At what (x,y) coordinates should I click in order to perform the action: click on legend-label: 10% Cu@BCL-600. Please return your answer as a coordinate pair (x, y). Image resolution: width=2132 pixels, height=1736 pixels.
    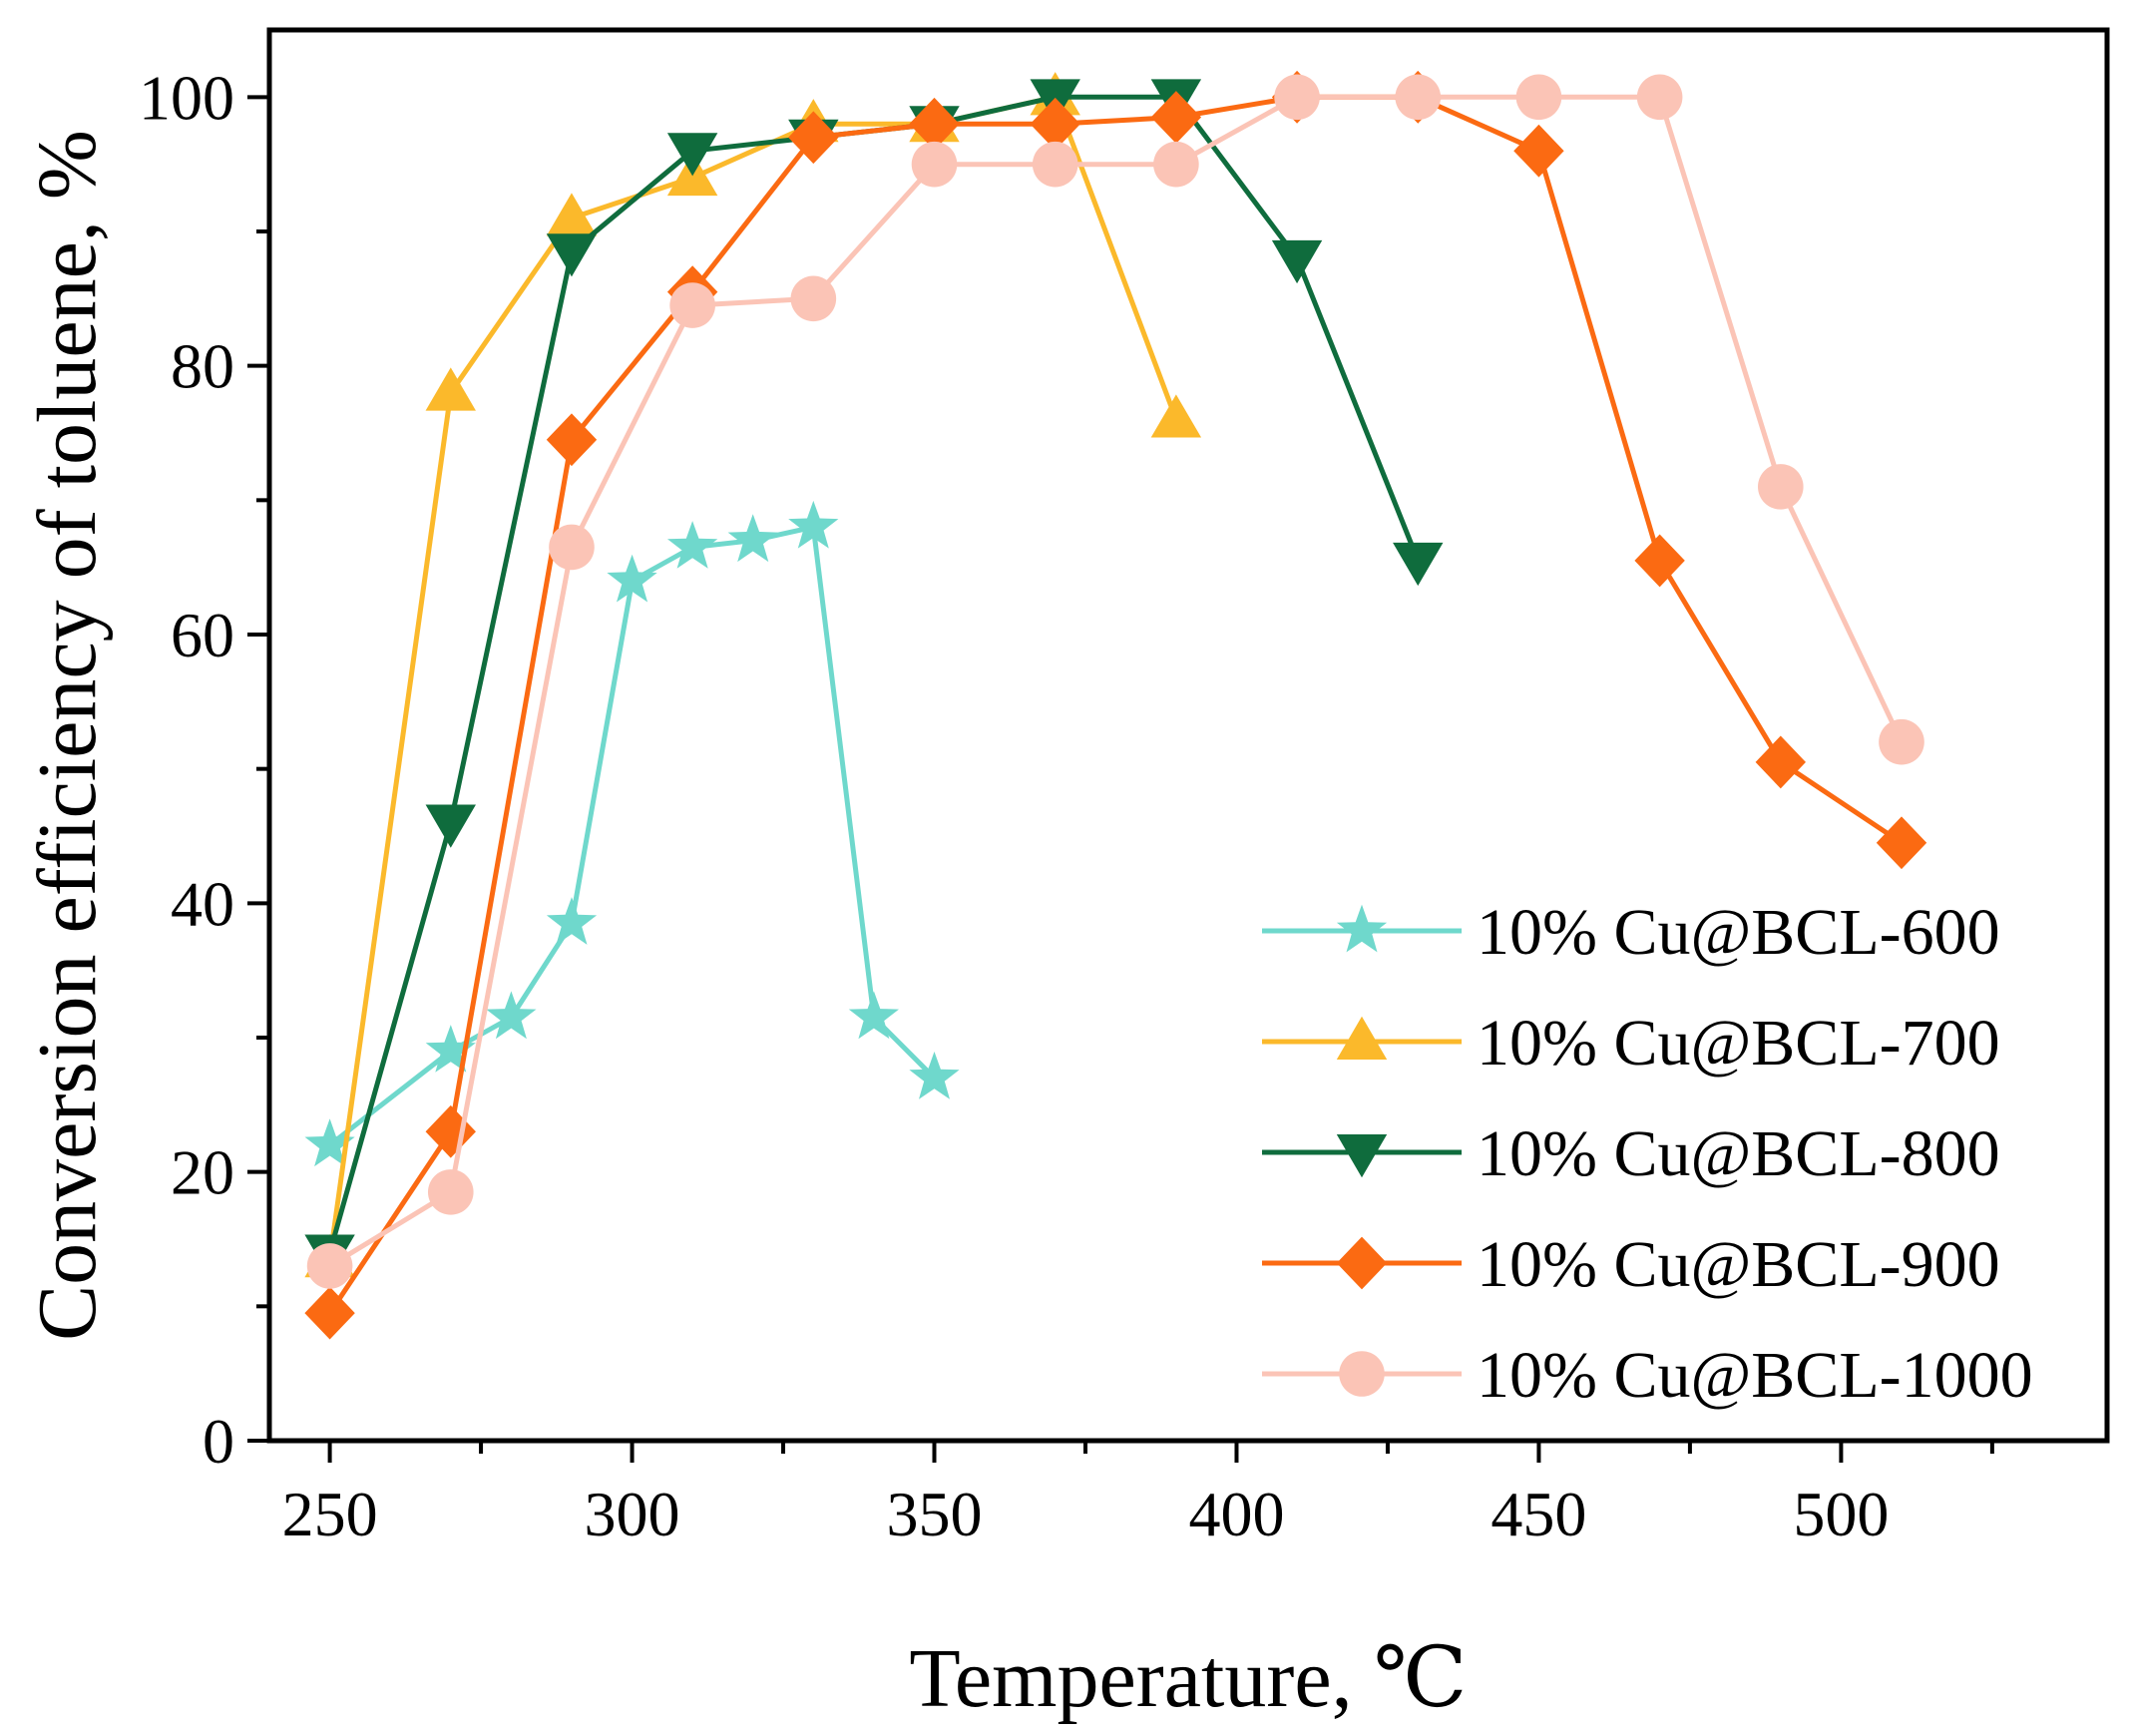
    Looking at the image, I should click on (1738, 932).